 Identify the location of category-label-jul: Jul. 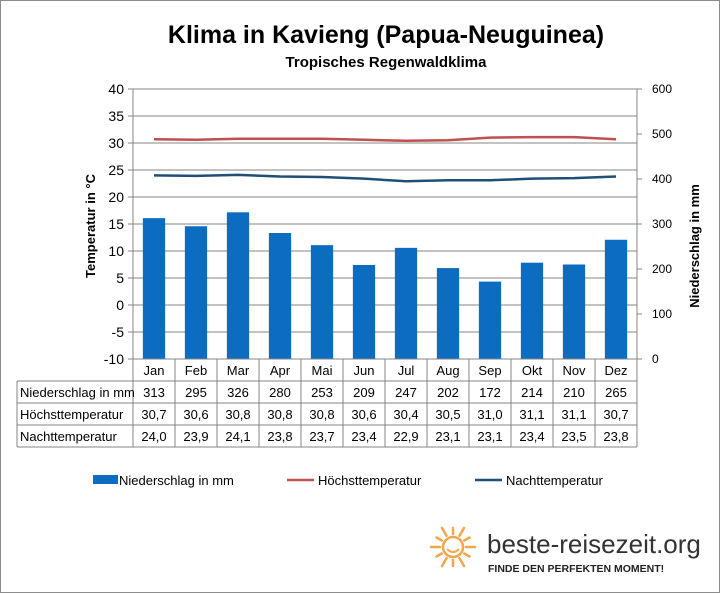
(406, 370).